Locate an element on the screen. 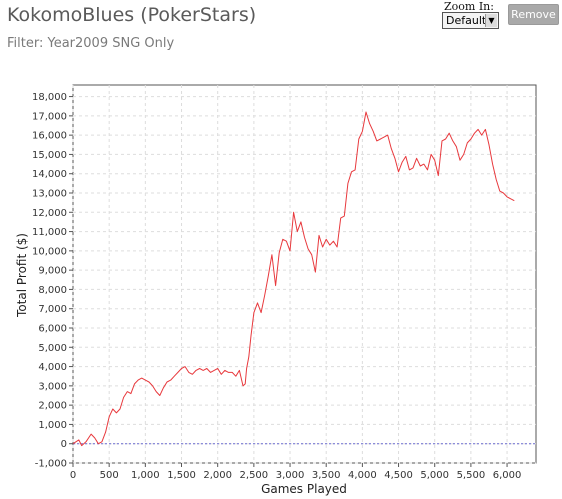 The image size is (562, 499). y-tick-label: 8,000 is located at coordinates (52, 290).